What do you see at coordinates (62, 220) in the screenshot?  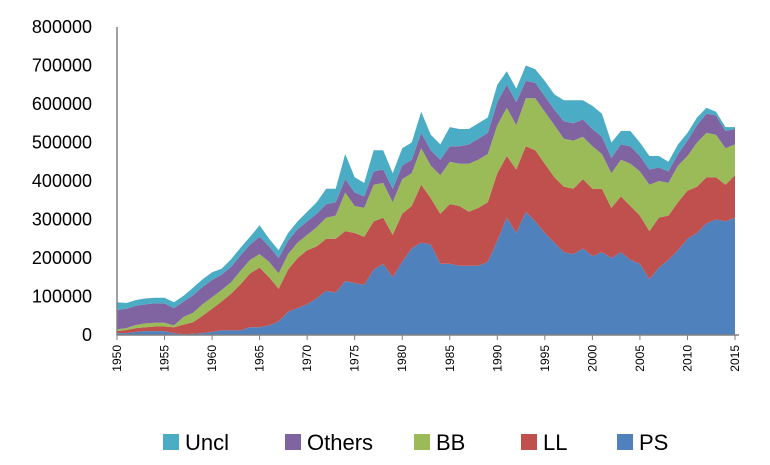 I see `y-tick-label: 300000` at bounding box center [62, 220].